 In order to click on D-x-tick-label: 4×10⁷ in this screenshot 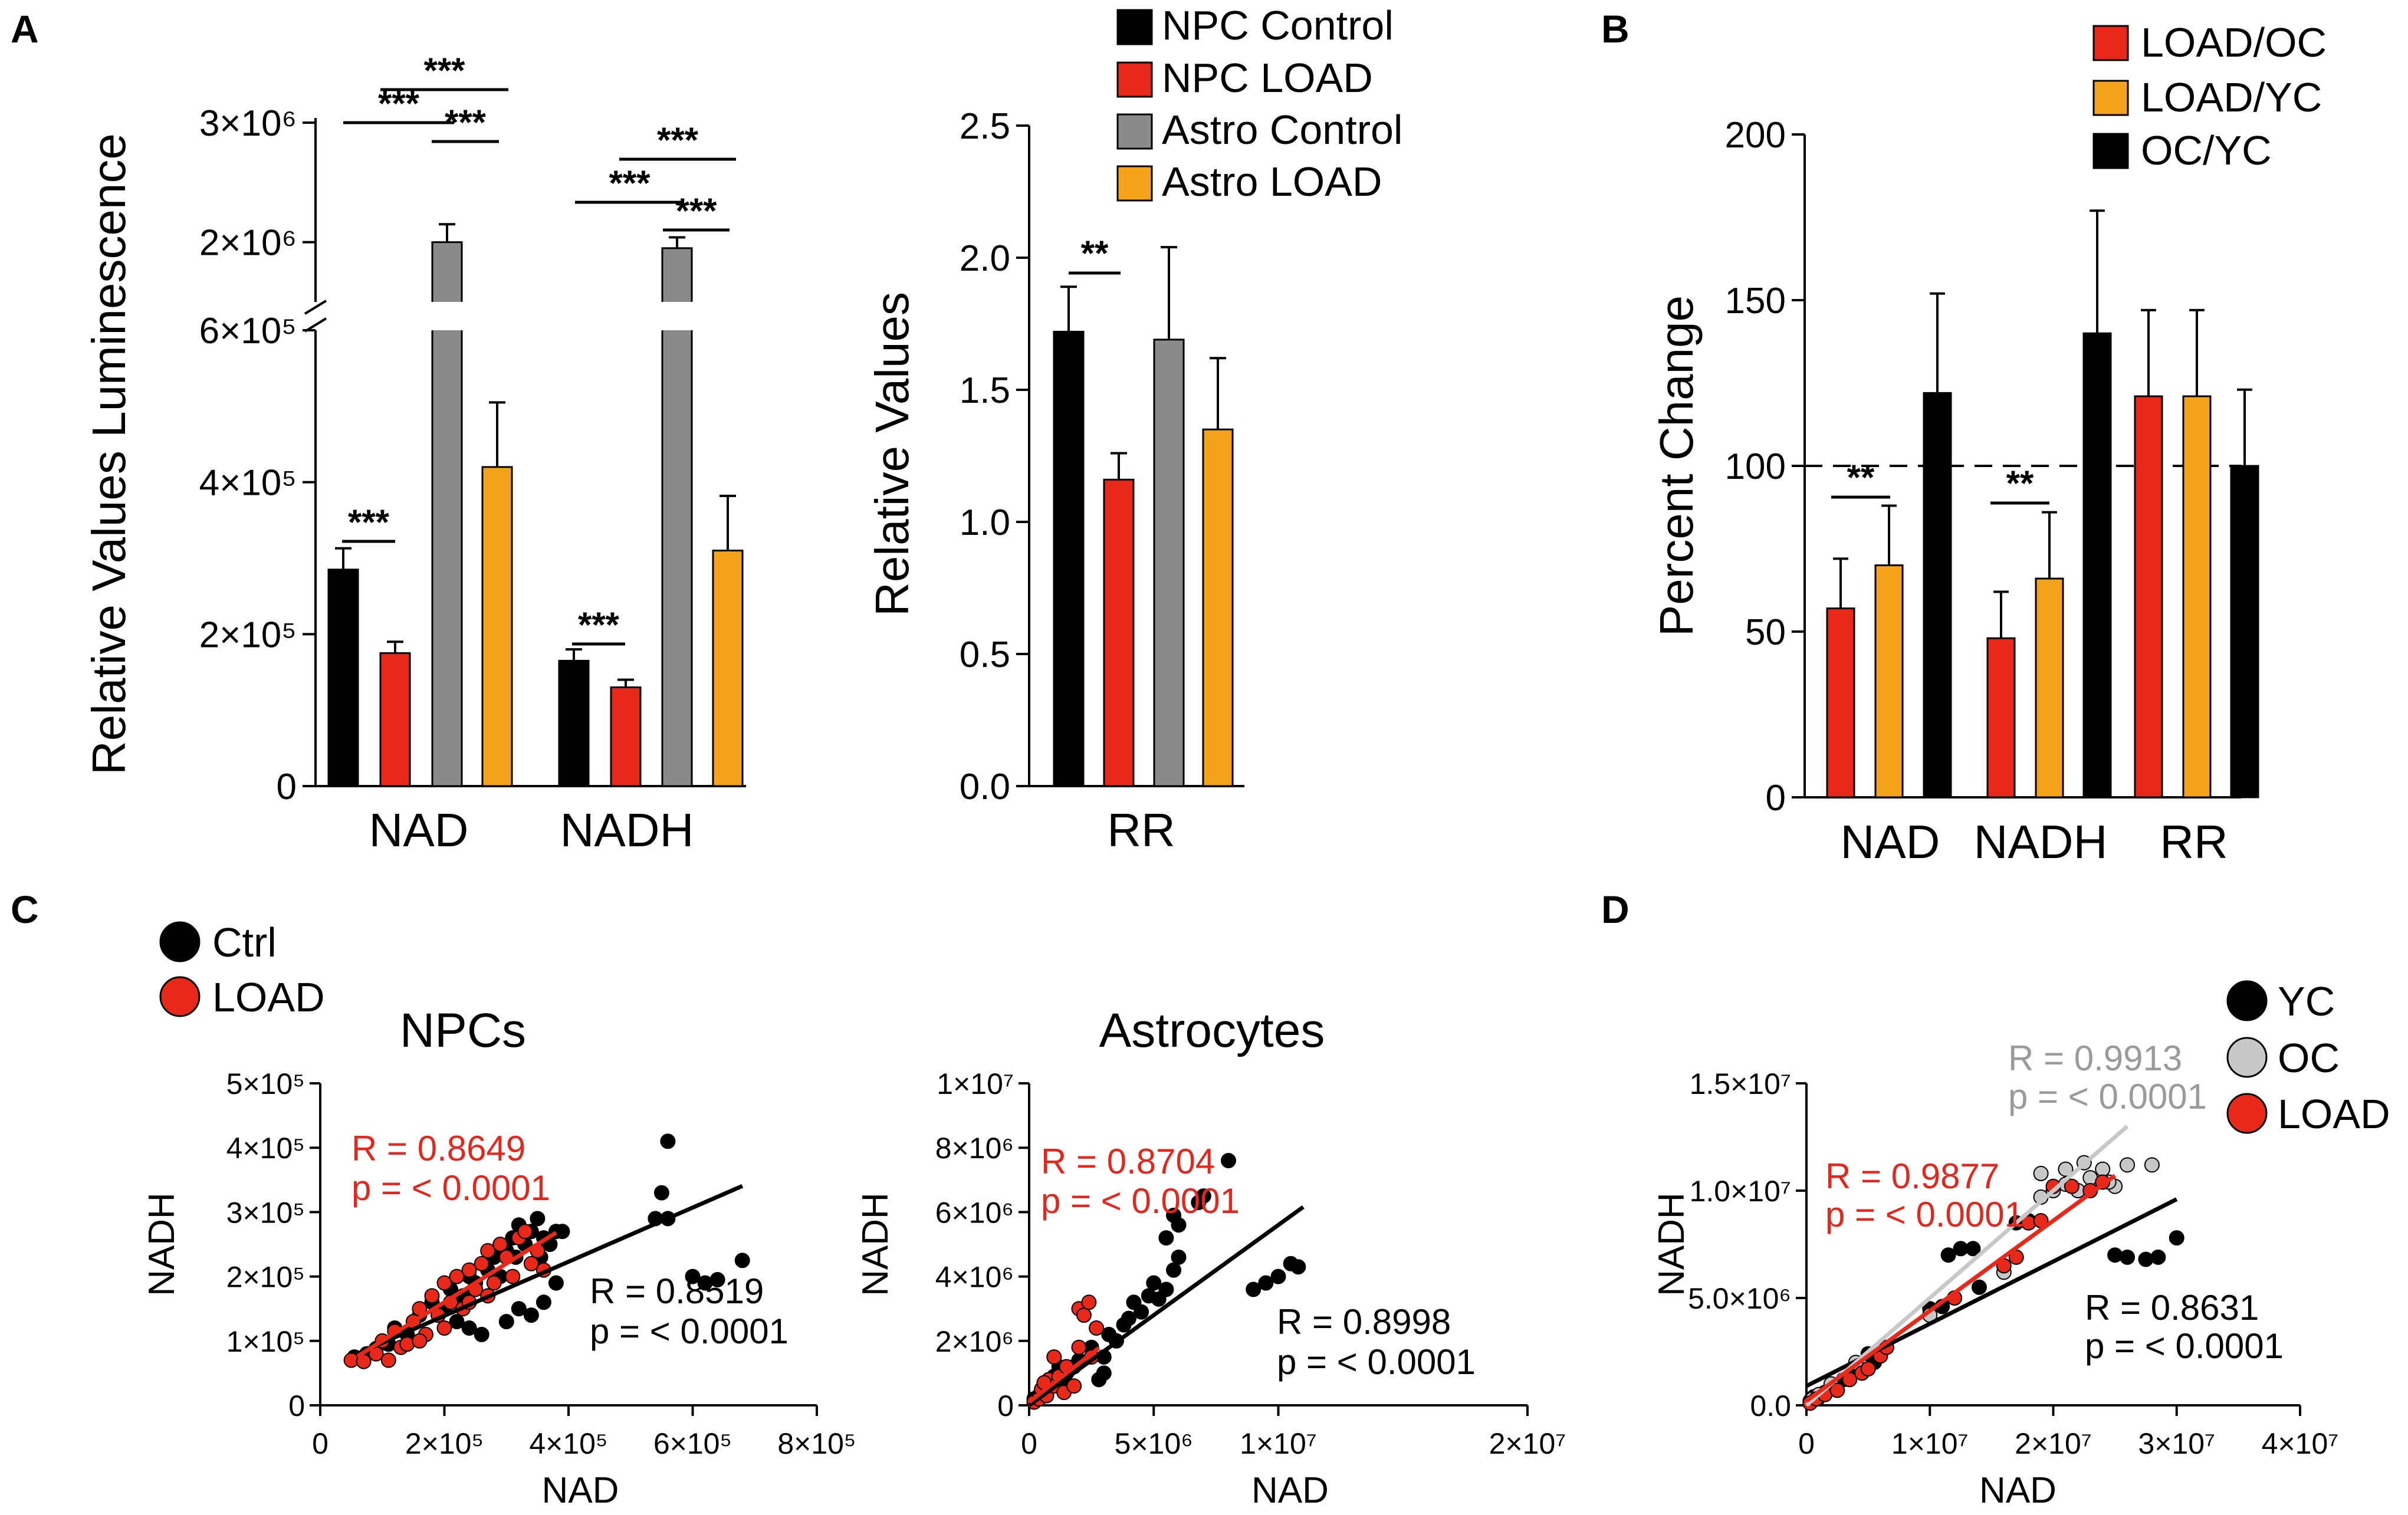, I will do `click(2300, 1443)`.